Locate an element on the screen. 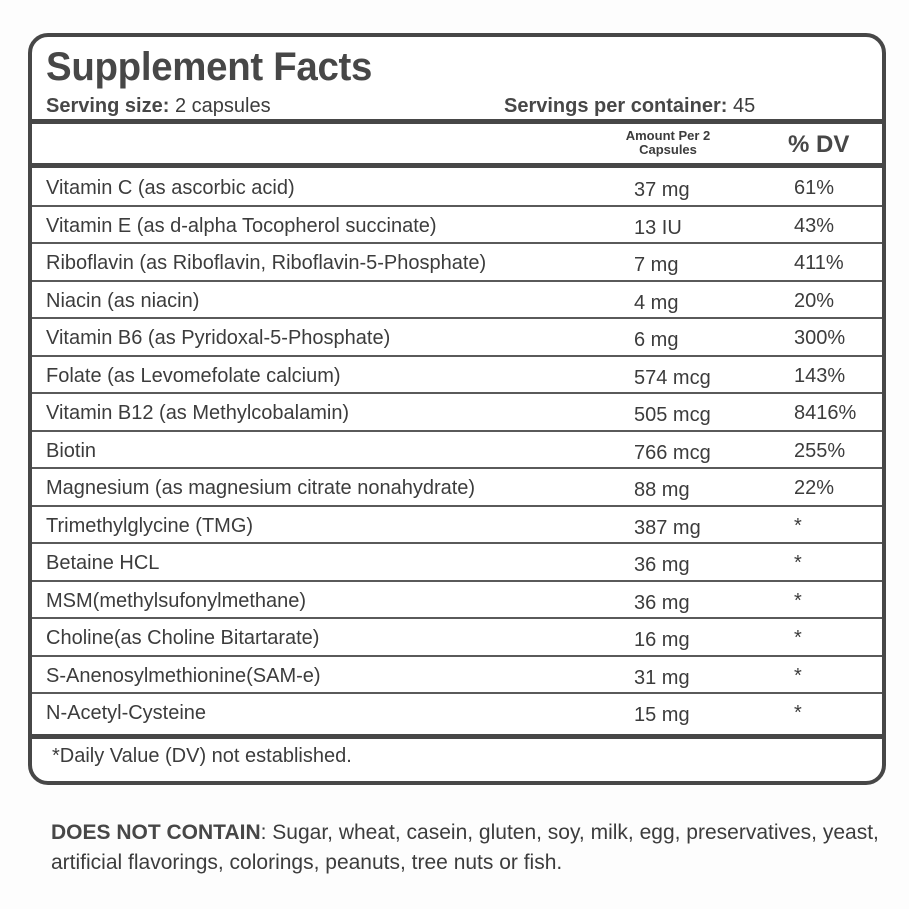  ingredient-name: S-Anenosylmethionine(SAM-e) is located at coordinates (183, 675).